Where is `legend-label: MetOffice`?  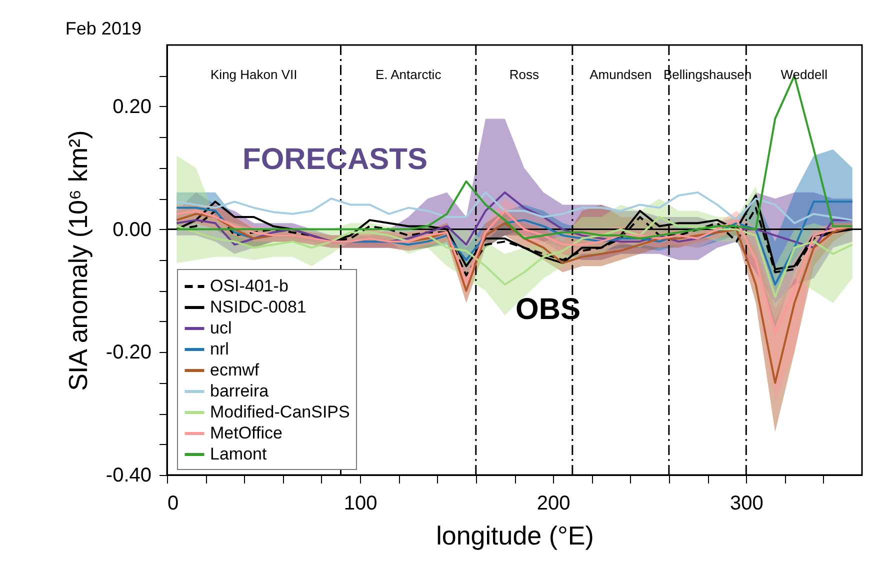
legend-label: MetOffice is located at coordinates (246, 433).